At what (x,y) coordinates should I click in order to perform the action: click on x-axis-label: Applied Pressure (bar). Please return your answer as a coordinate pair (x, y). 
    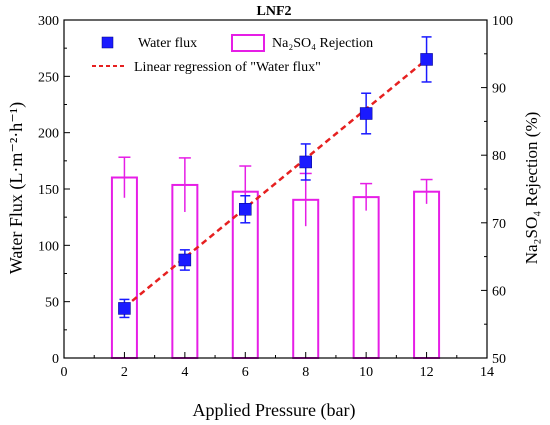
    Looking at the image, I should click on (274, 410).